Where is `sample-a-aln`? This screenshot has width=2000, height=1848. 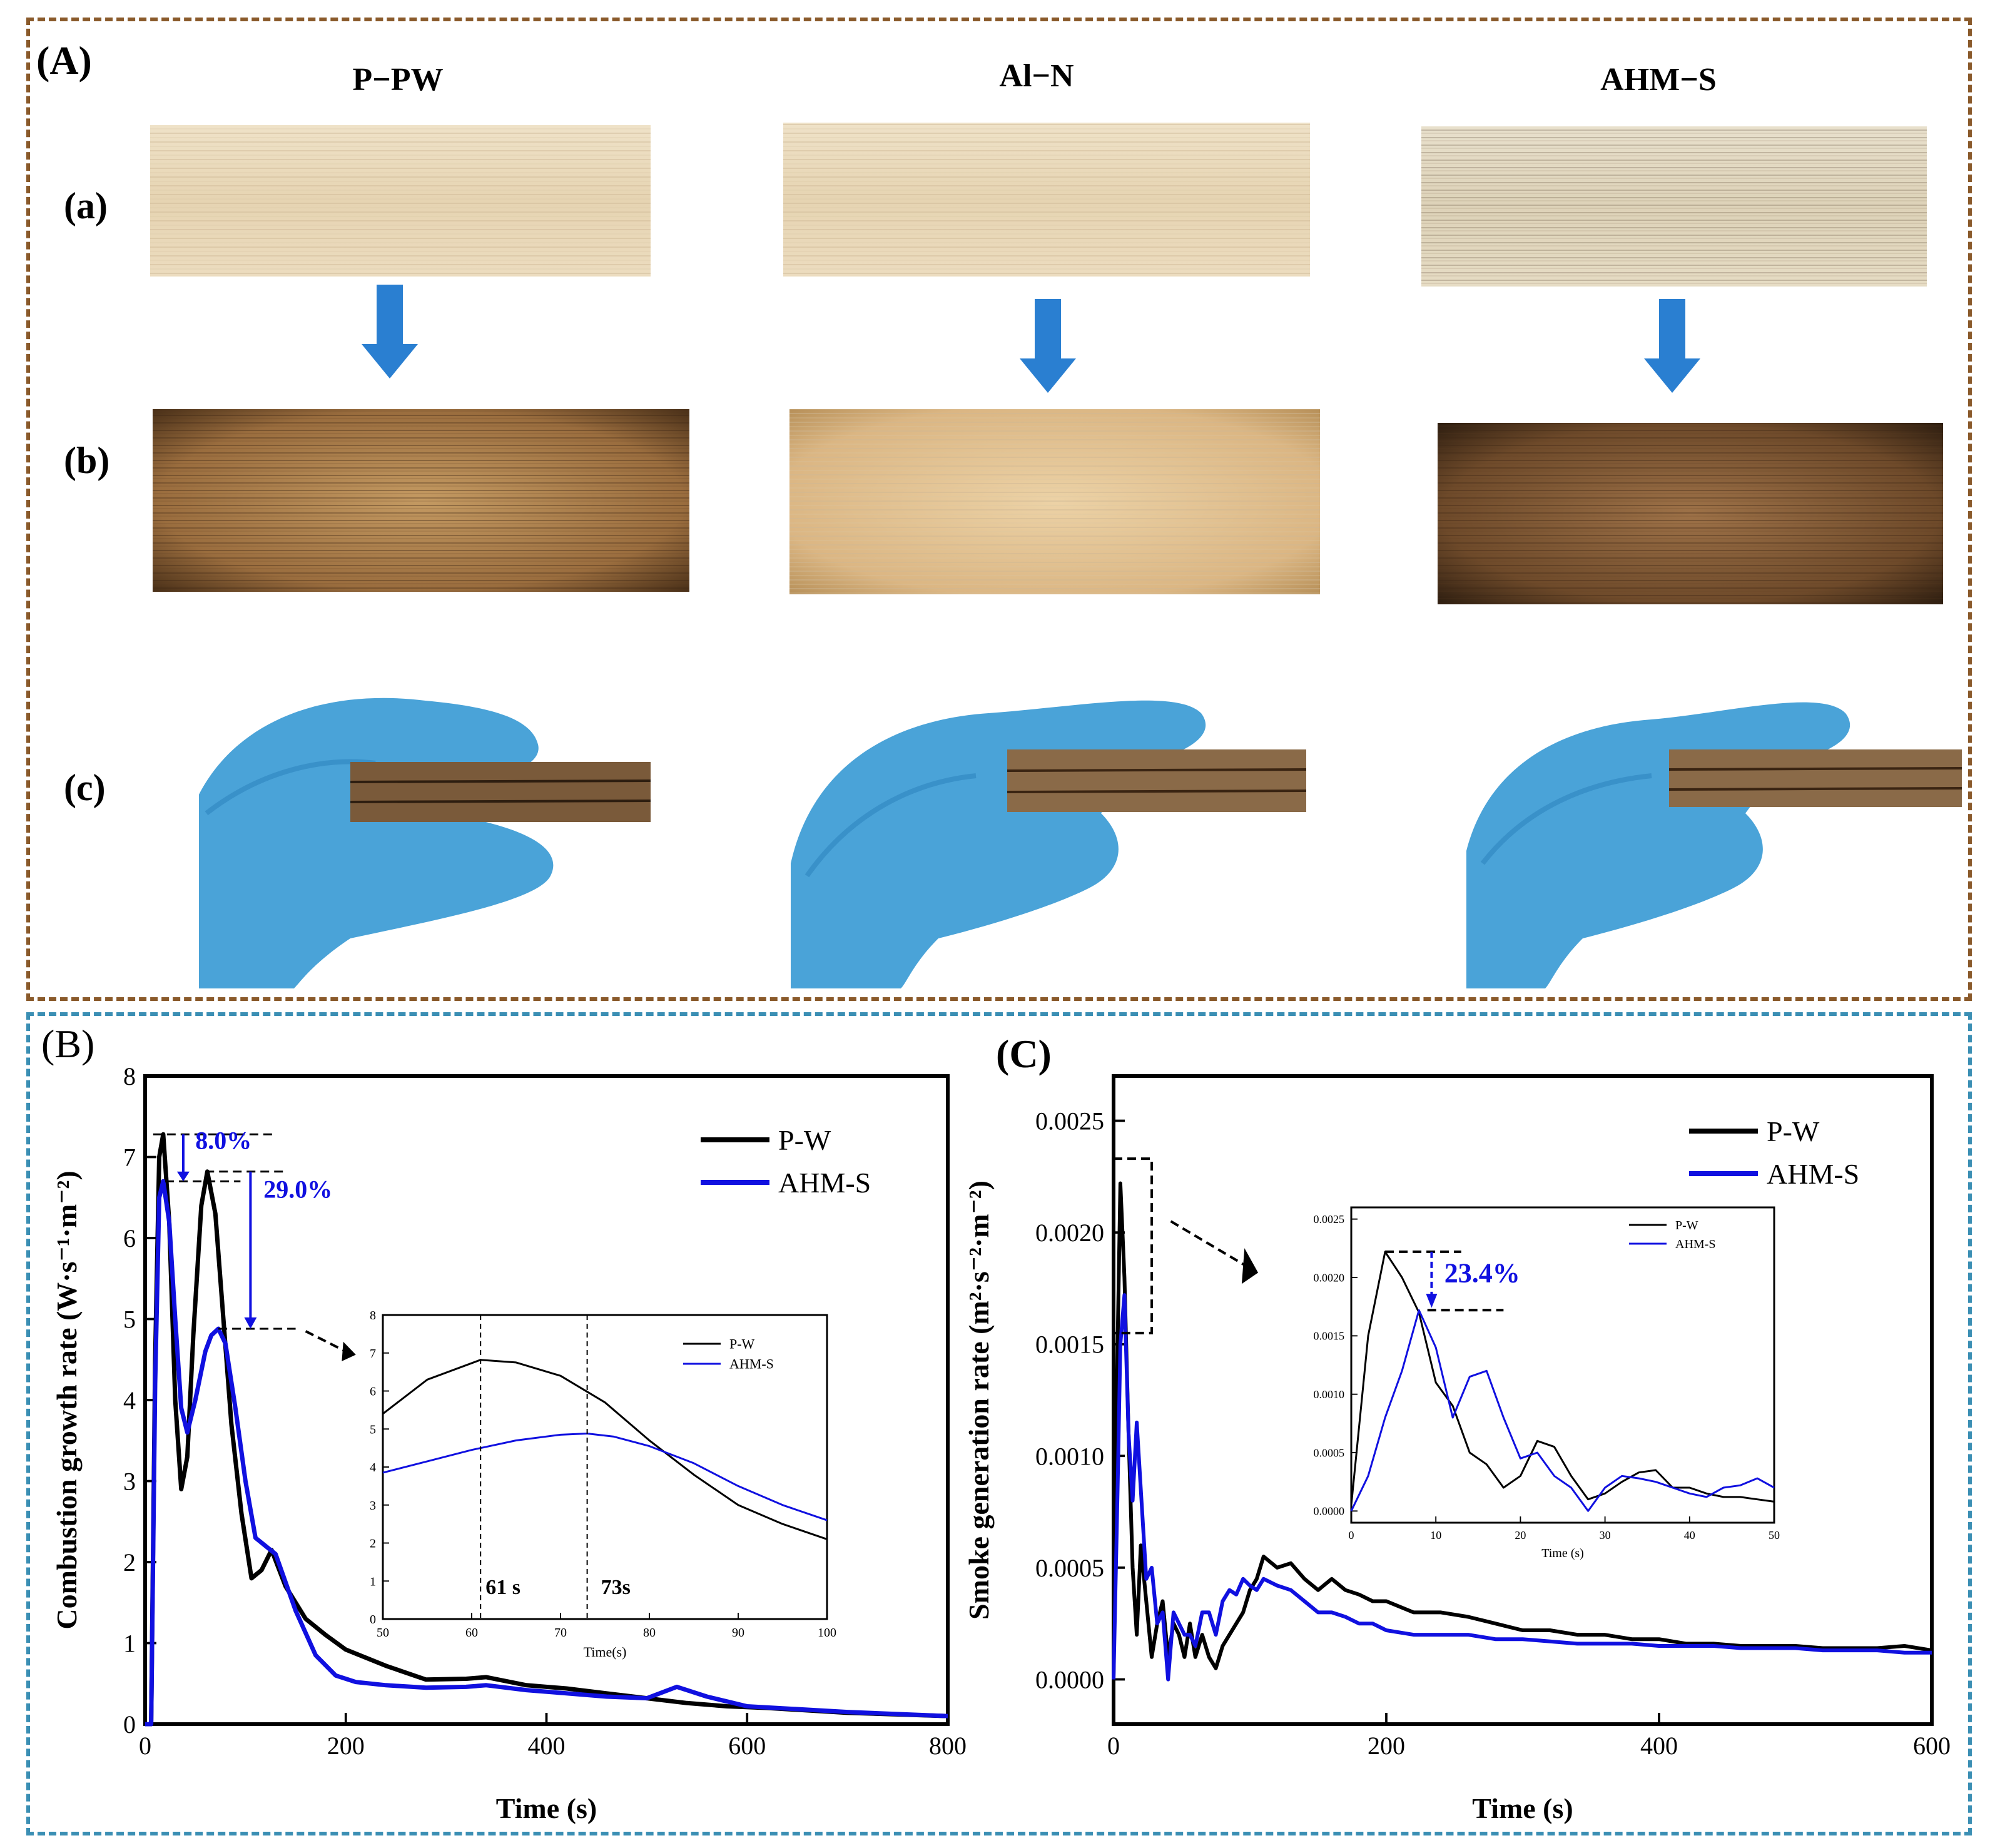
sample-a-aln is located at coordinates (1046, 200).